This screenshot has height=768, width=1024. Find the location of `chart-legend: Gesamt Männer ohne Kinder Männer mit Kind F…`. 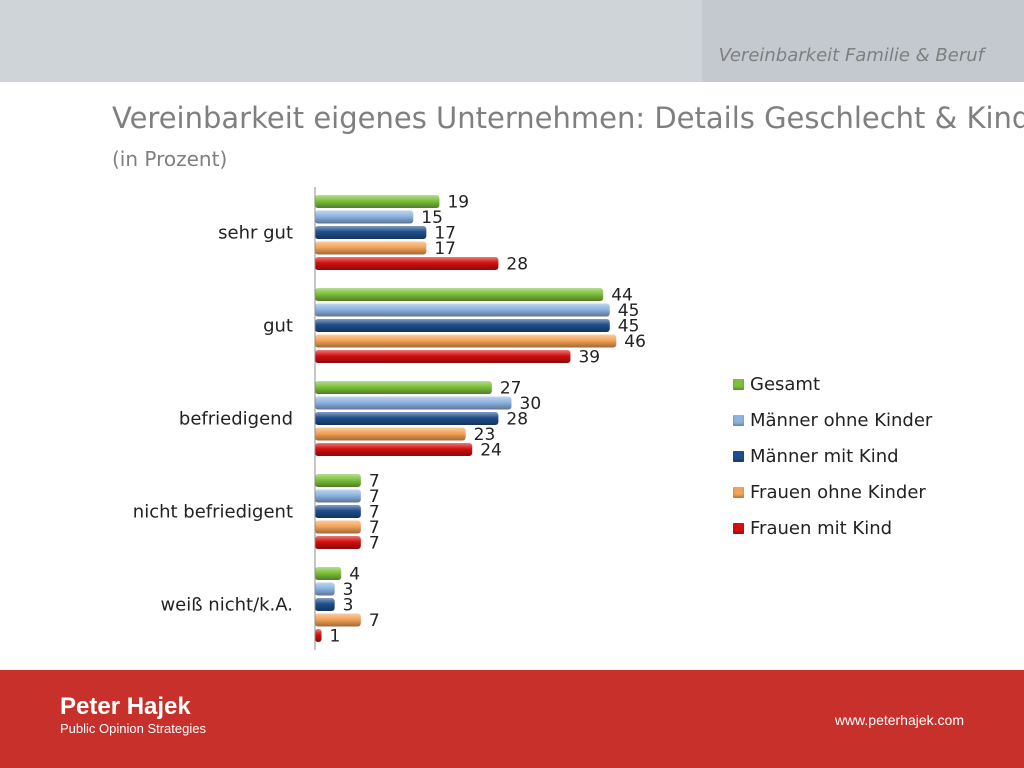

chart-legend: Gesamt Männer ohne Kinder Männer mit Kind F… is located at coordinates (832, 456).